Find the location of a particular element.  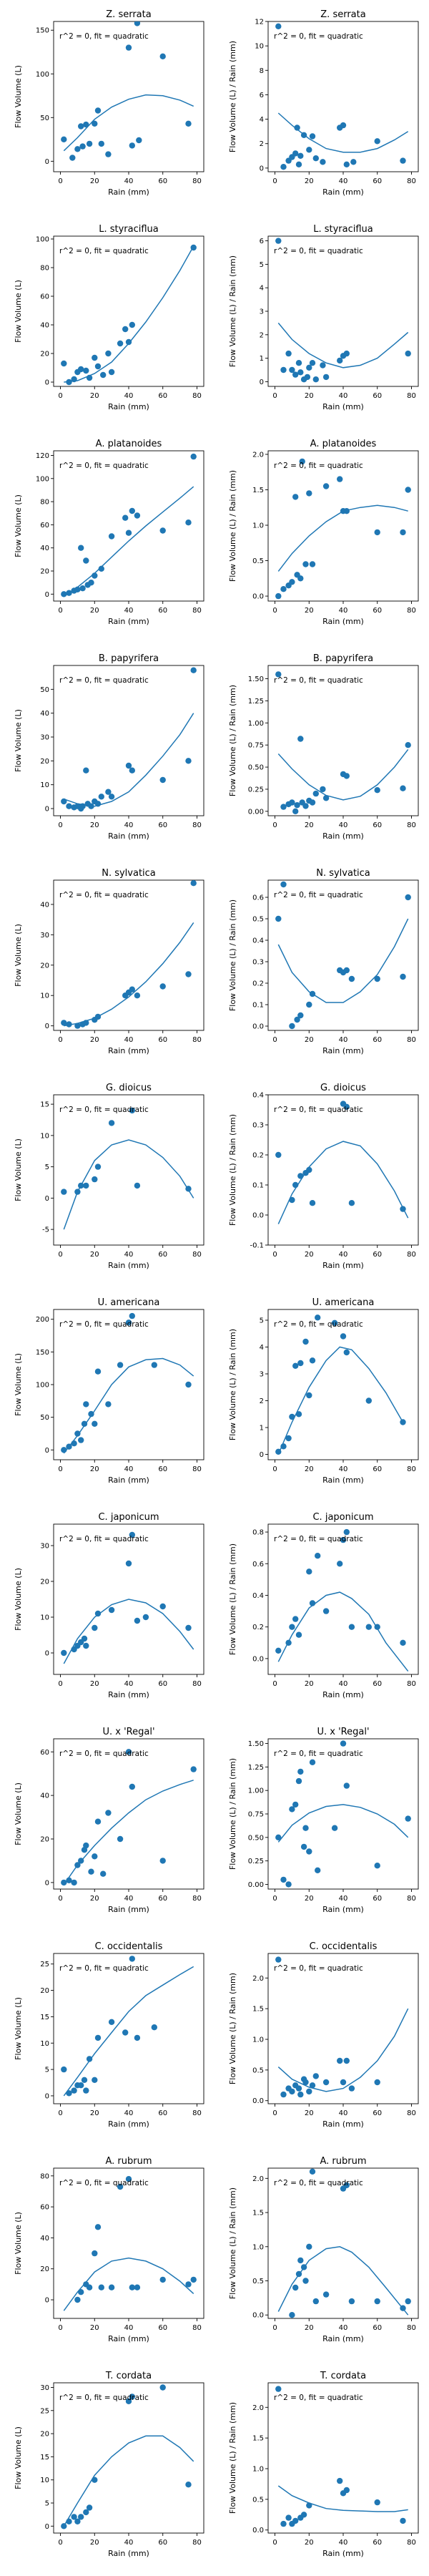

y-axis-label: Flow Volume (L) is located at coordinates (18, 96).